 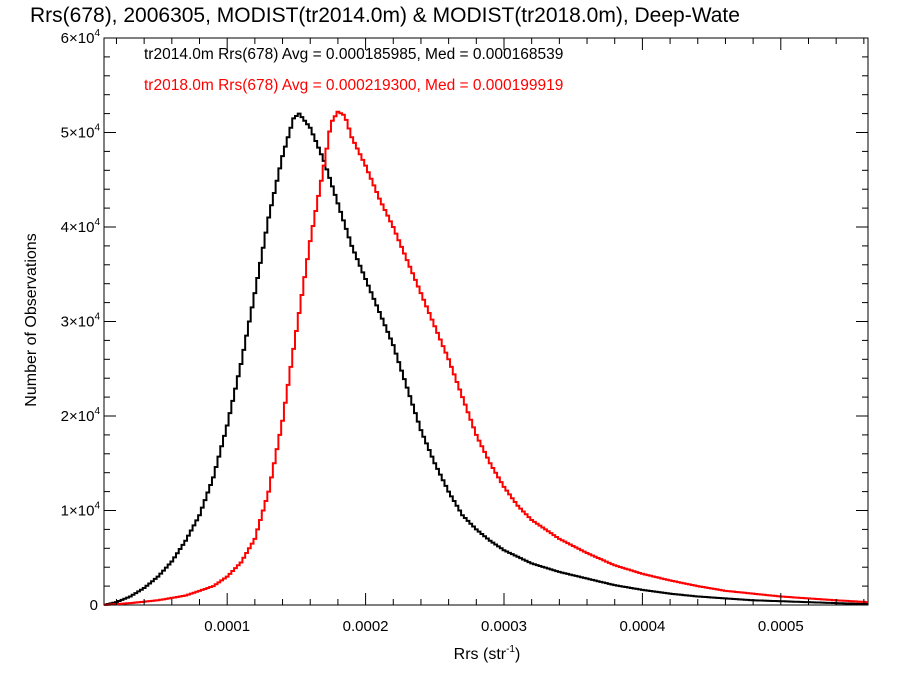 I want to click on y-tick-label: 4×10⁴, so click(x=81, y=226).